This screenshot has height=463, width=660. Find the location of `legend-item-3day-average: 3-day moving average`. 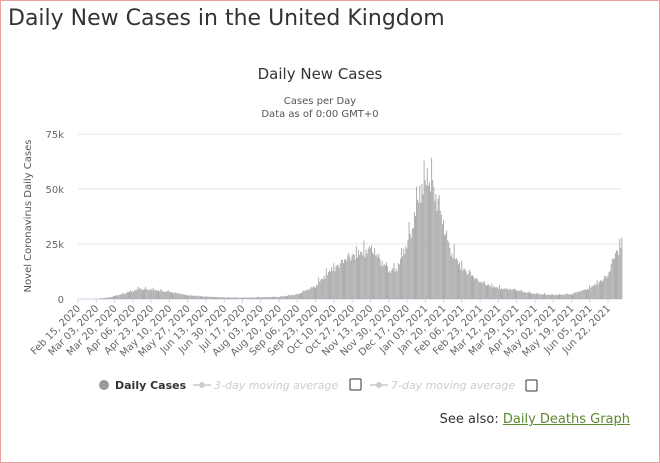

legend-item-3day-average: 3-day moving average is located at coordinates (265, 385).